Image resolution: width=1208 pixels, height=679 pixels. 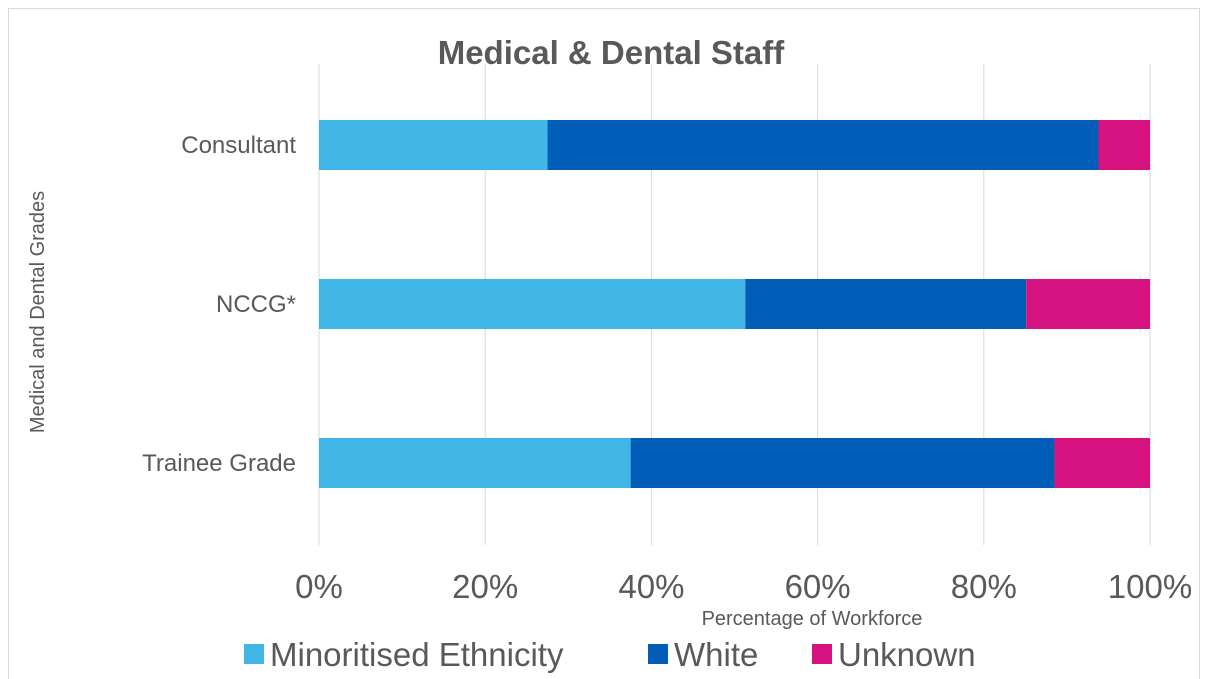 What do you see at coordinates (238, 145) in the screenshot?
I see `category-label: Consultant` at bounding box center [238, 145].